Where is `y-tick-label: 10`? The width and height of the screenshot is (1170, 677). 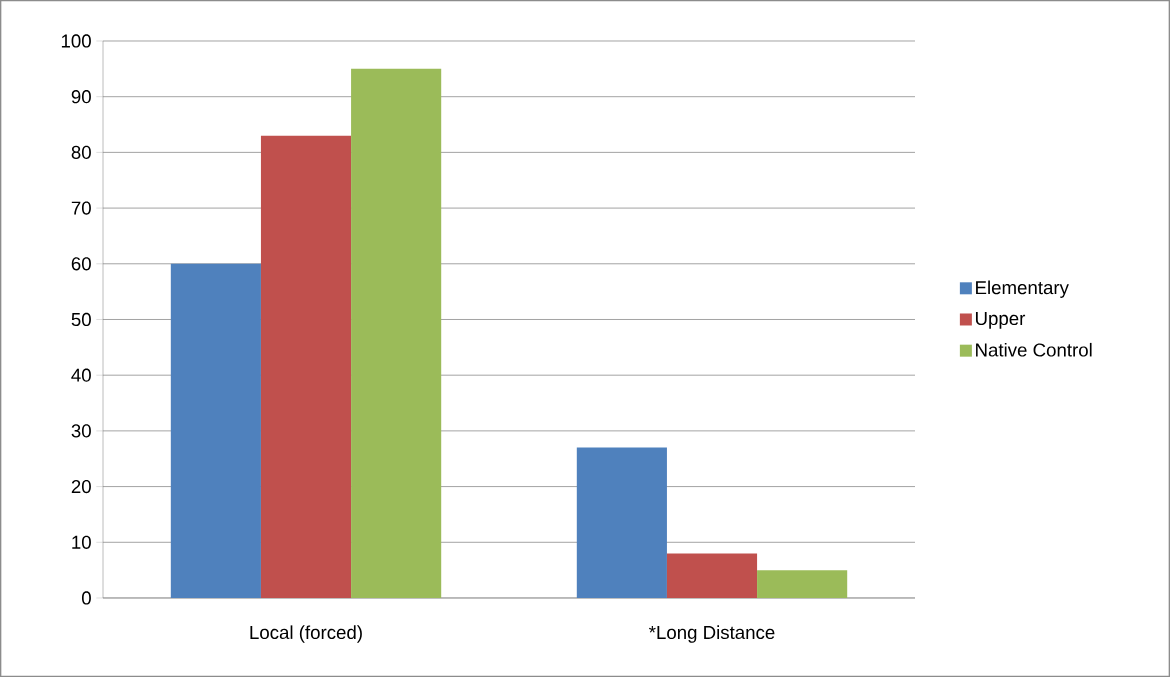 y-tick-label: 10 is located at coordinates (81, 542).